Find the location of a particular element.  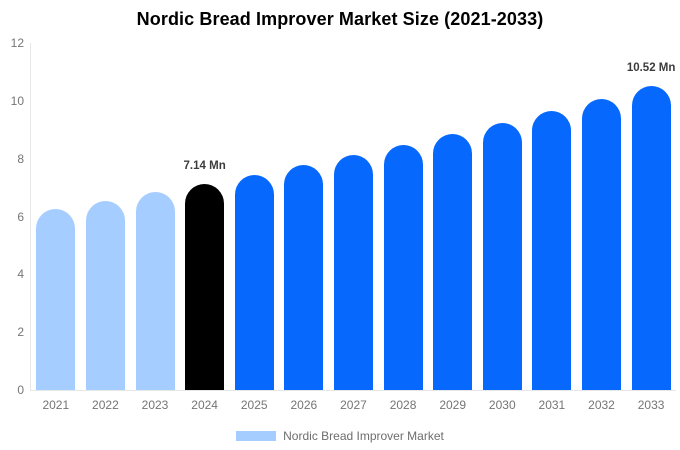

bar-column-2021: 2021 is located at coordinates (56, 227).